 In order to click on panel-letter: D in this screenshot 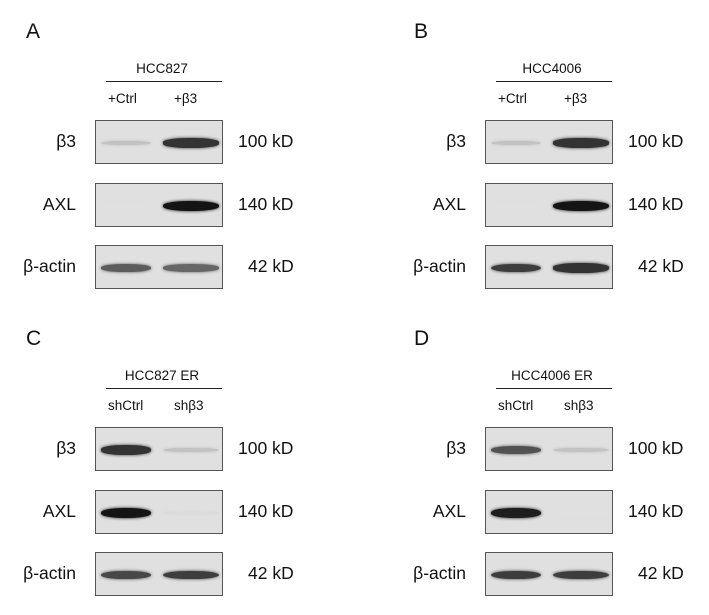, I will do `click(422, 338)`.